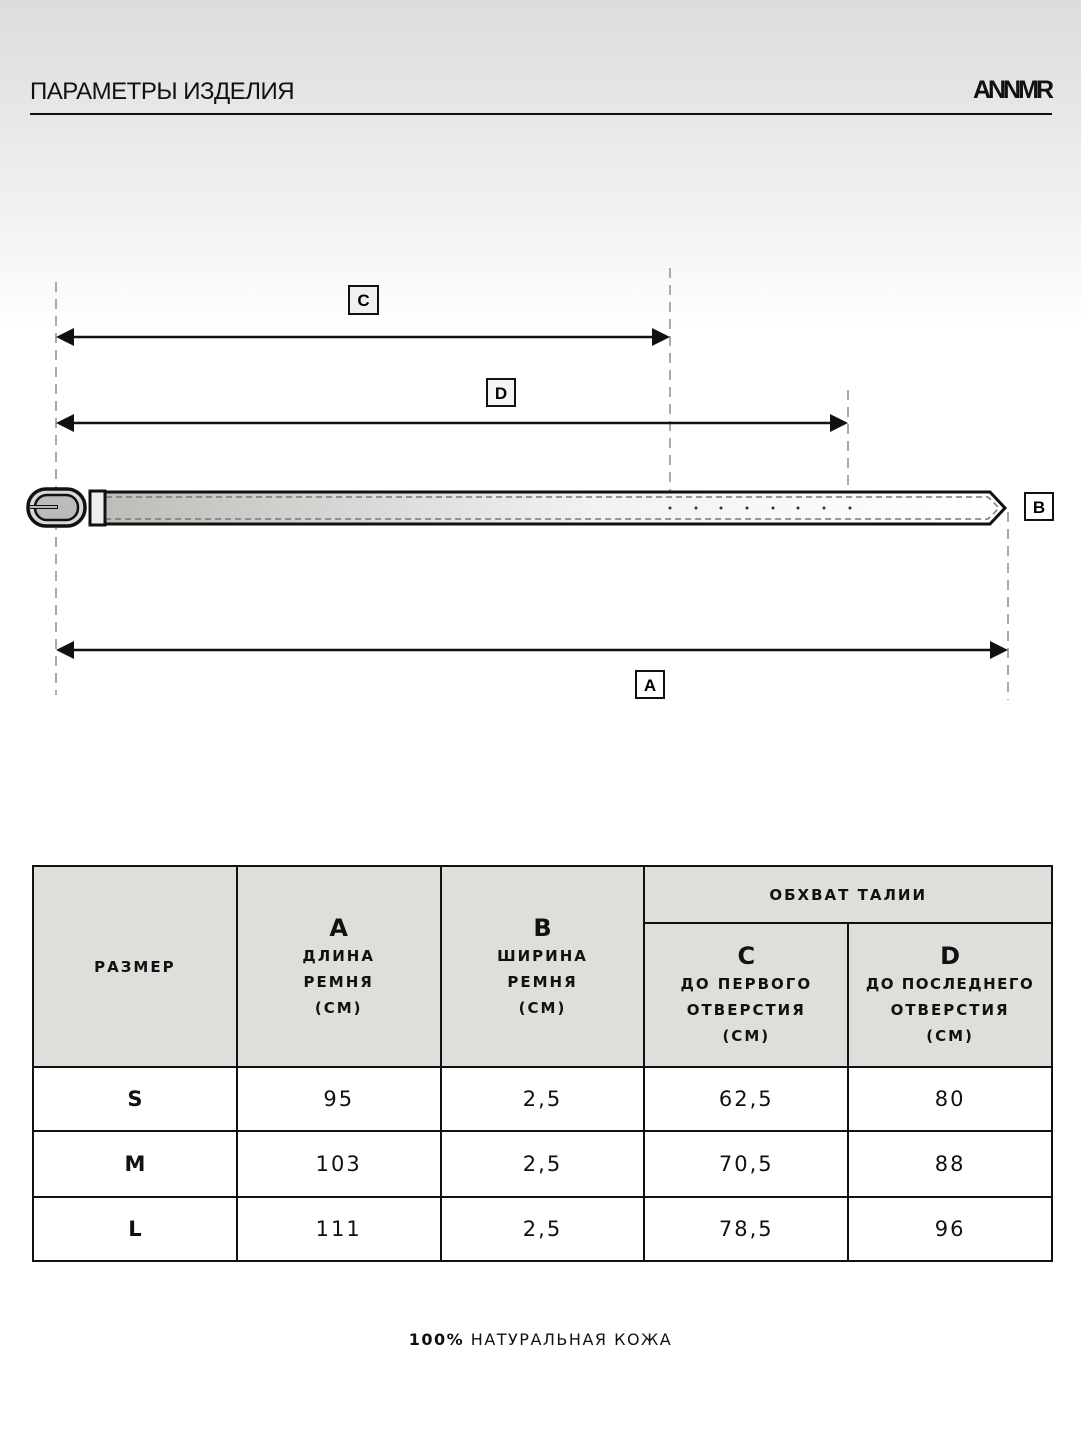 The width and height of the screenshot is (1081, 1441). Describe the element at coordinates (517, 507) in the screenshot. I see `belt` at that location.